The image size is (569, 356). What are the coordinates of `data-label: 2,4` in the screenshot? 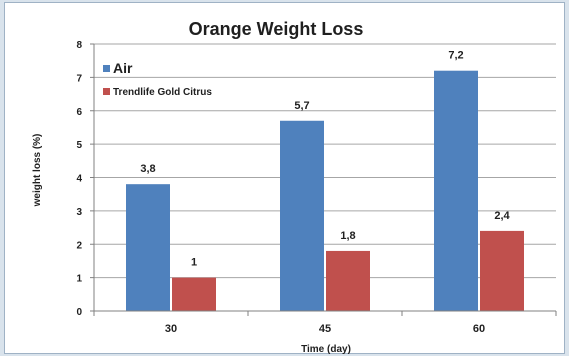 It's located at (502, 216).